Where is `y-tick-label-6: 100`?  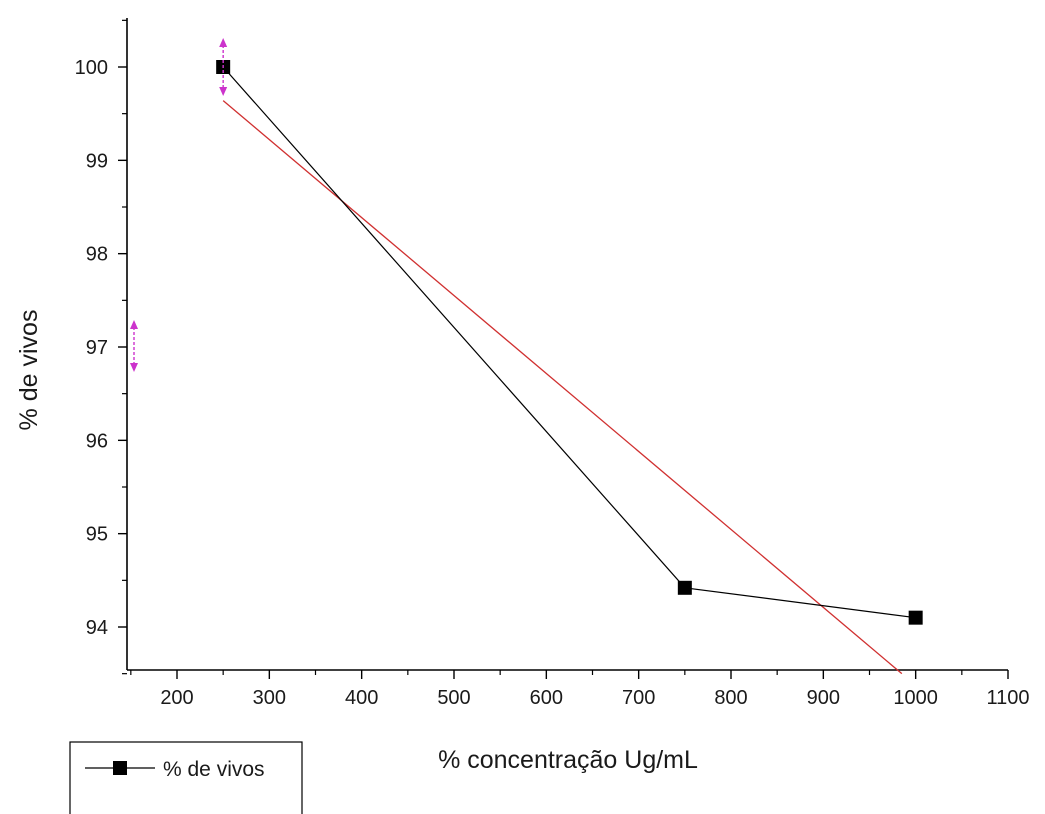 y-tick-label-6: 100 is located at coordinates (91, 68).